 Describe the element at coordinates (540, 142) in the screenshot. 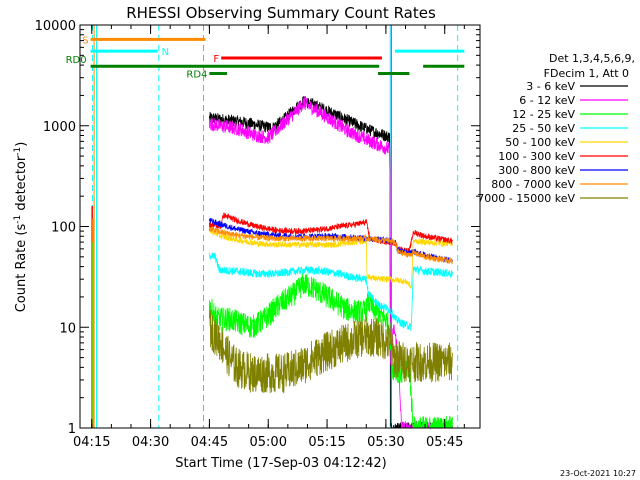

I see `legend-entry-label: 50 - 100 keV` at that location.